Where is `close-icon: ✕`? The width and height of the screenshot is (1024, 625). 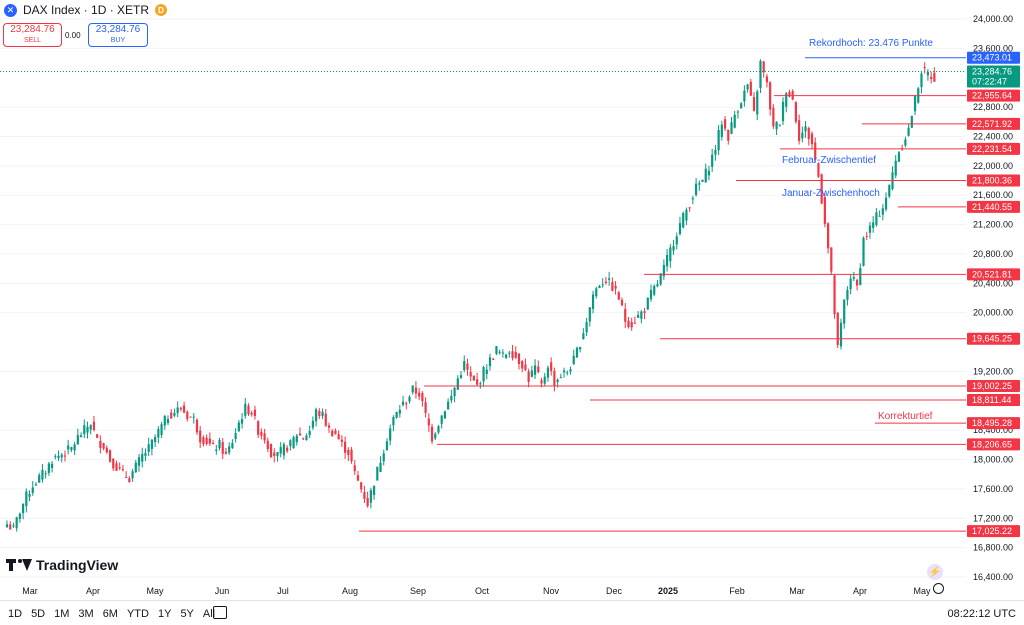
close-icon: ✕ is located at coordinates (10, 10).